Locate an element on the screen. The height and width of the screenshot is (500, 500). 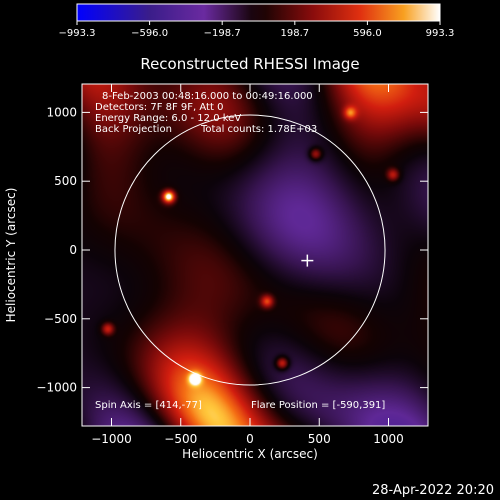
chart-title: Reconstructed RHESSI Image is located at coordinates (249, 64).